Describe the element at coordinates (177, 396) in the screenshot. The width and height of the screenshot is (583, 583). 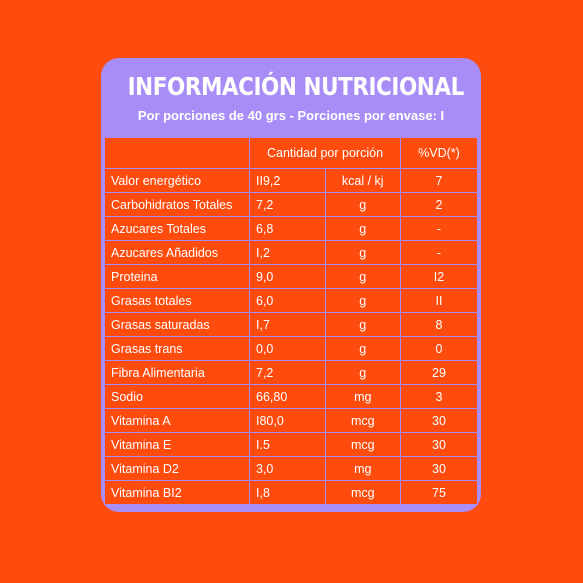
I see `nutrient-name: Sodio` at that location.